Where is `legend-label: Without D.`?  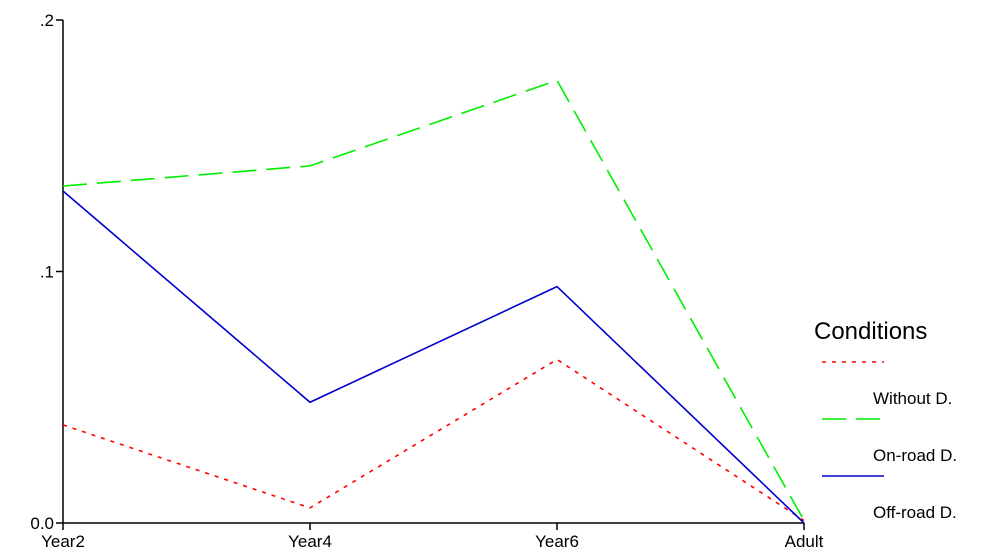
legend-label: Without D. is located at coordinates (912, 398).